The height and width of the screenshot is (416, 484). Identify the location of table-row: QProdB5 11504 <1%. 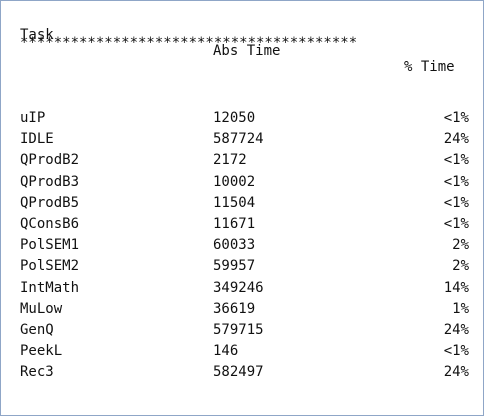
(251, 205).